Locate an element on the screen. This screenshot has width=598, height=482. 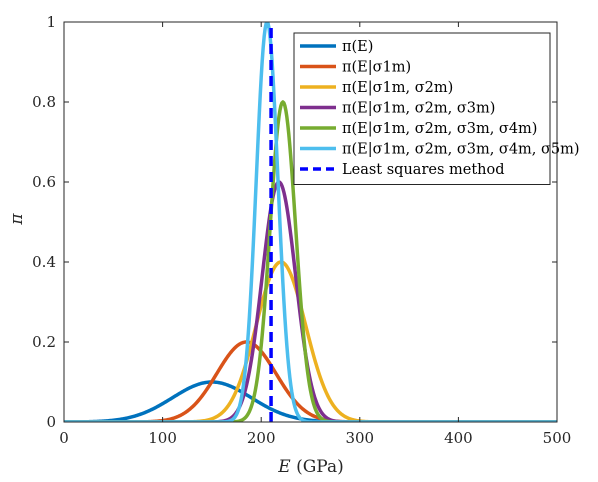
x-tick-label: 400 is located at coordinates (458, 438).